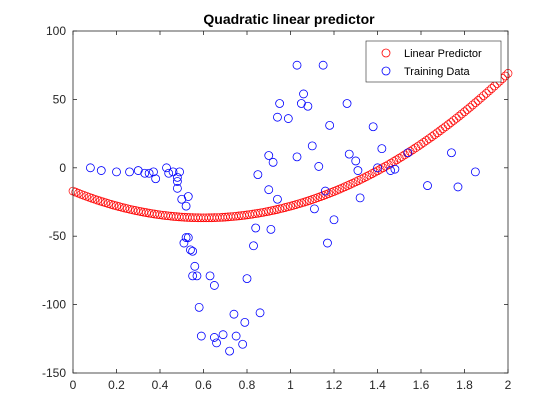  Describe the element at coordinates (289, 19) in the screenshot. I see `chart-title: Quadratic linear predictor` at that location.